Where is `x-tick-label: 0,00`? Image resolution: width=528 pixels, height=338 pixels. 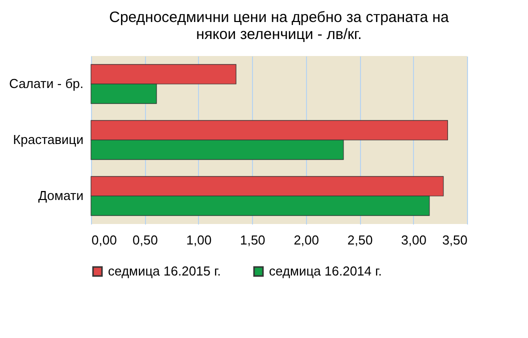 x-tick-label: 0,00 is located at coordinates (104, 240).